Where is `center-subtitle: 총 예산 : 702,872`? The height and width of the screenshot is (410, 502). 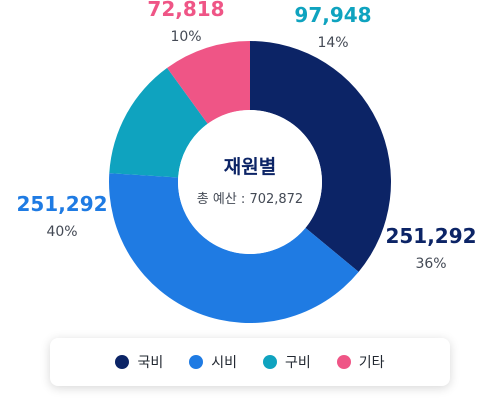
center-subtitle: 총 예산 : 702,872 is located at coordinates (250, 199).